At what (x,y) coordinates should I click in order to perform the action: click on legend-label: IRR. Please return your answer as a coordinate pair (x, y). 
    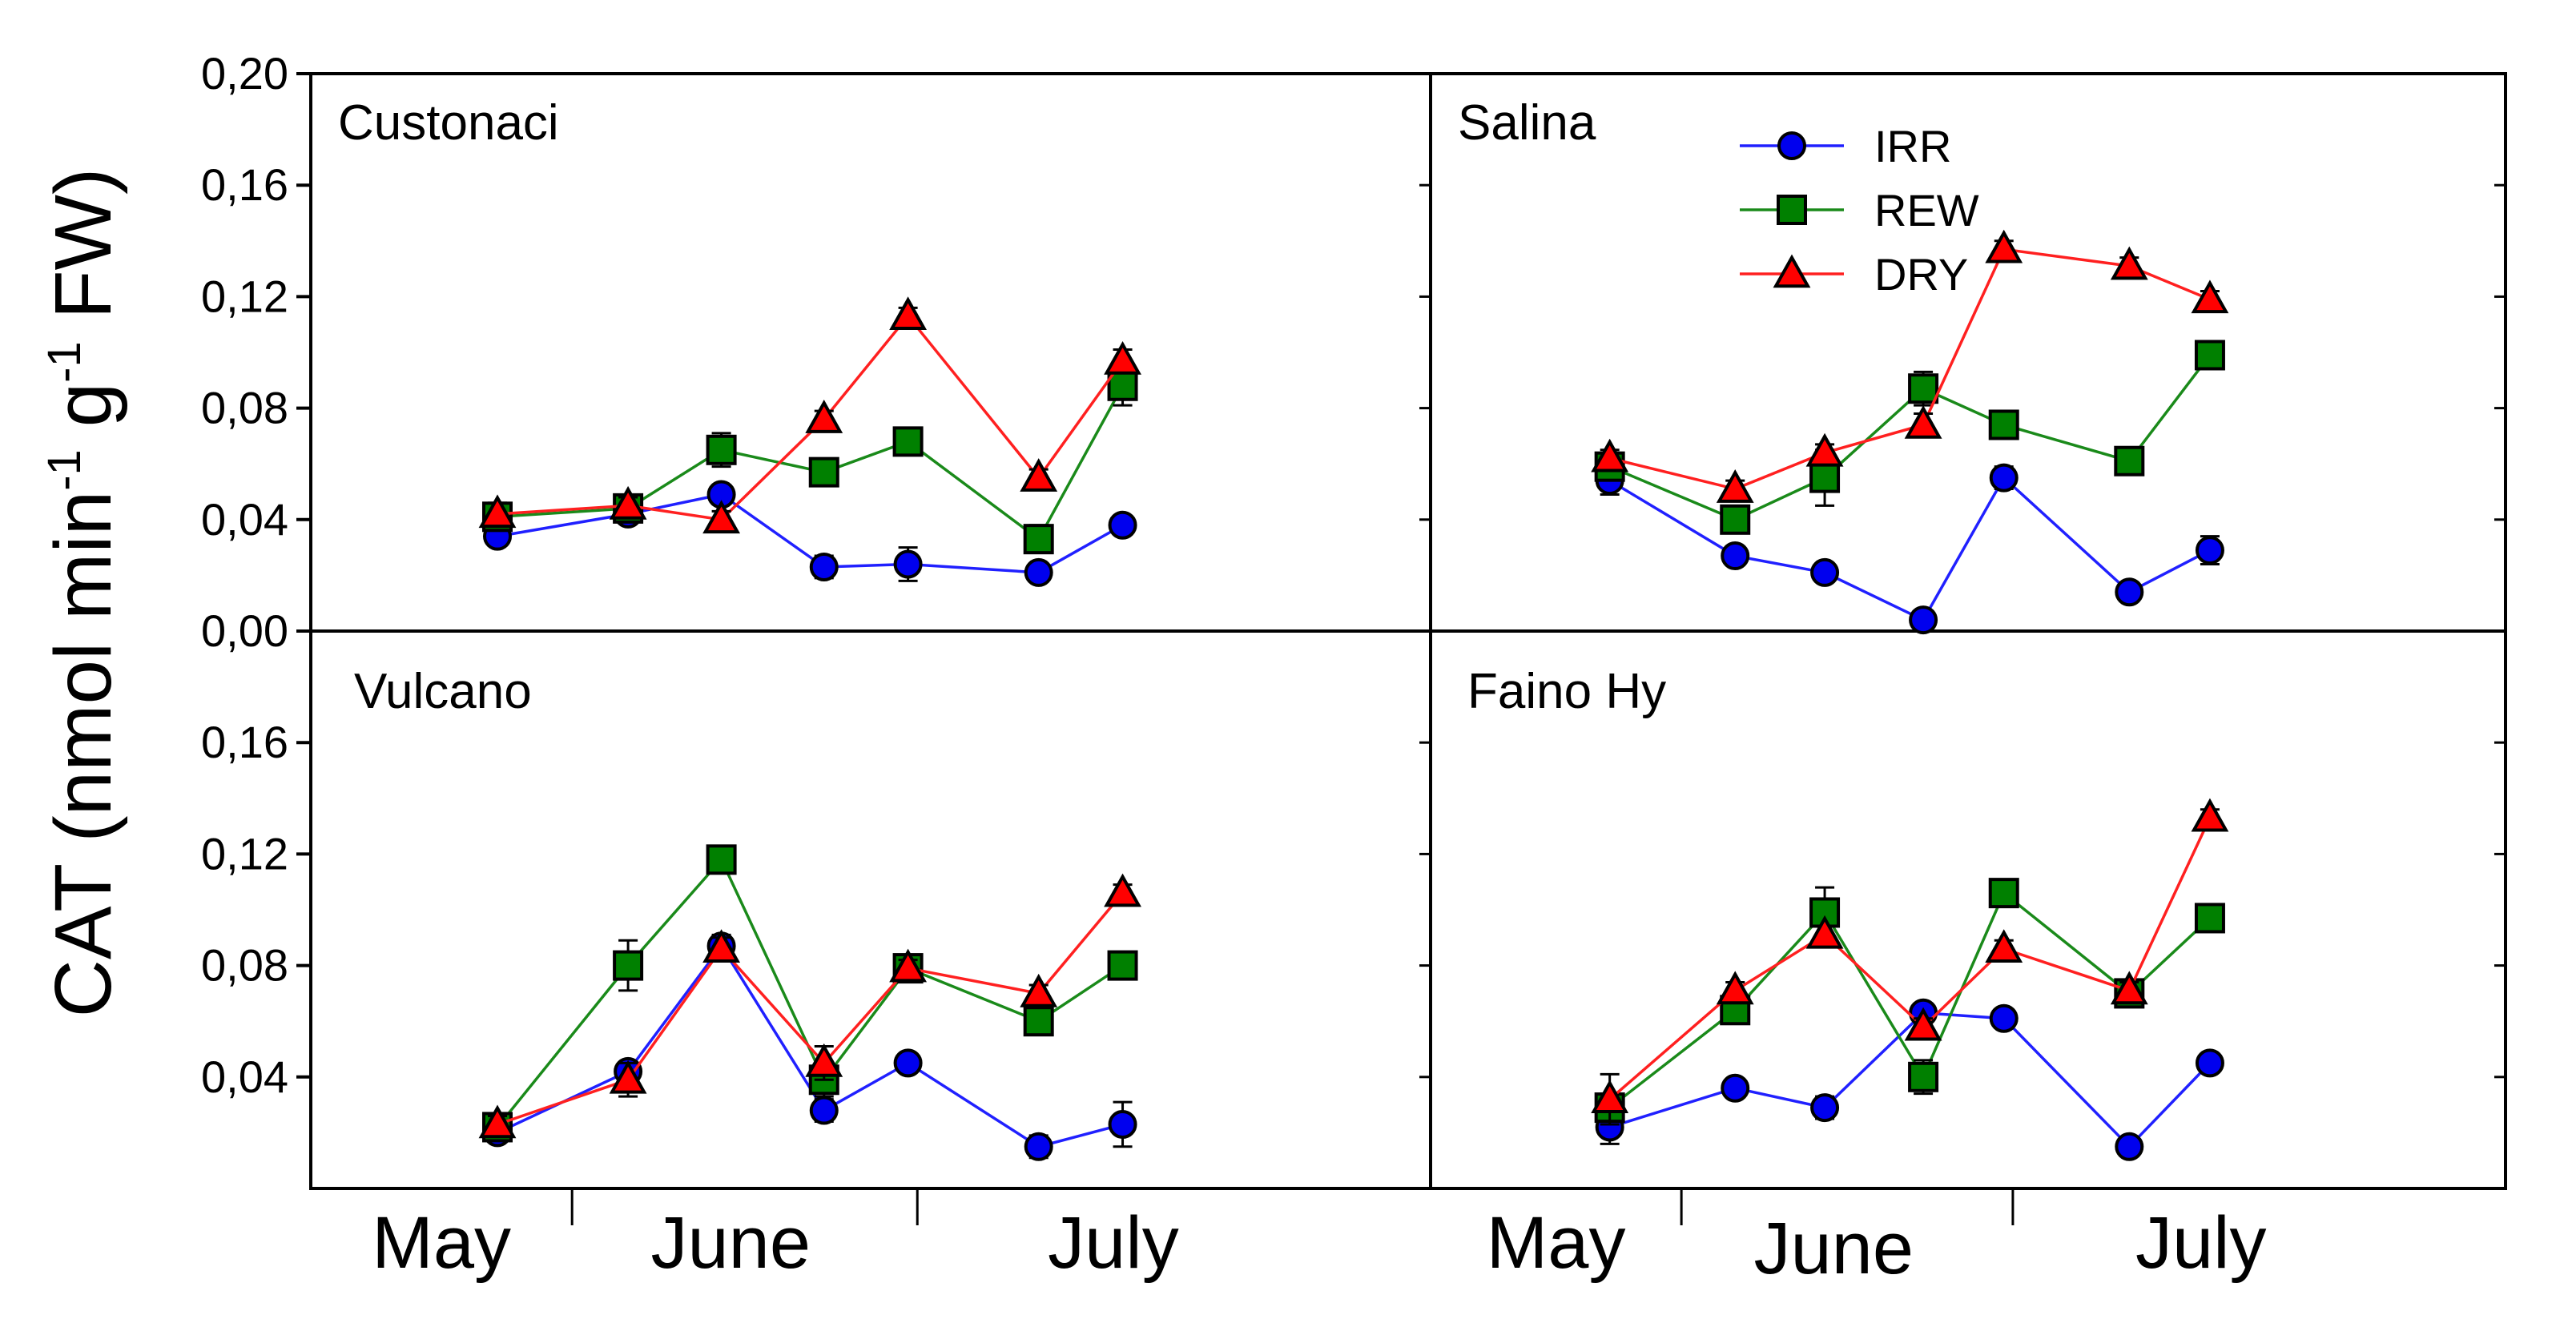
    Looking at the image, I should click on (1913, 146).